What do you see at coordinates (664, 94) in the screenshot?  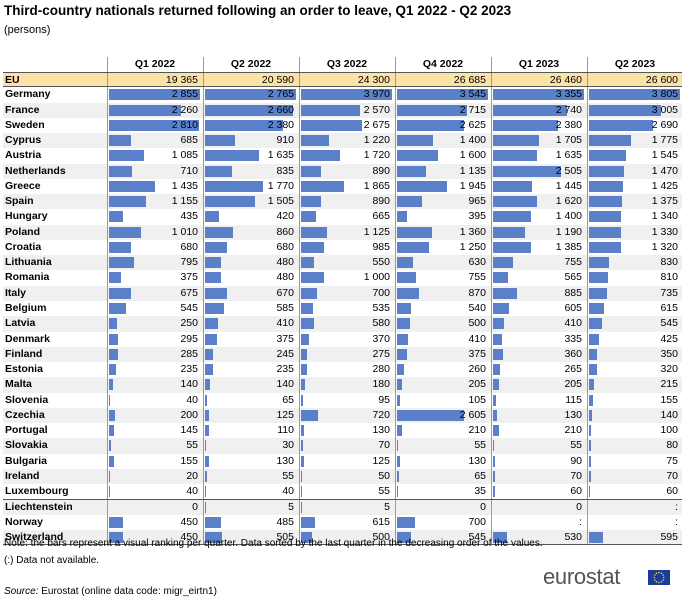 I see `value-label: 3 805` at bounding box center [664, 94].